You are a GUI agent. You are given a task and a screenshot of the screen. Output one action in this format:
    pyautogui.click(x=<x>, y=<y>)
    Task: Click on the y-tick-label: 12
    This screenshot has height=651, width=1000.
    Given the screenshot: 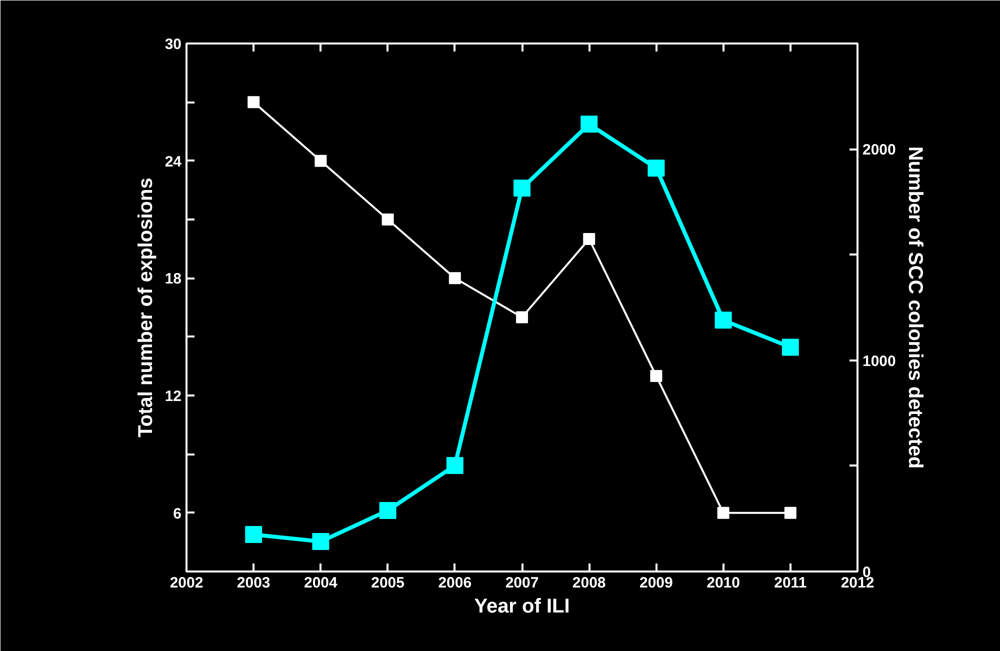 What is the action you would take?
    pyautogui.click(x=173, y=396)
    